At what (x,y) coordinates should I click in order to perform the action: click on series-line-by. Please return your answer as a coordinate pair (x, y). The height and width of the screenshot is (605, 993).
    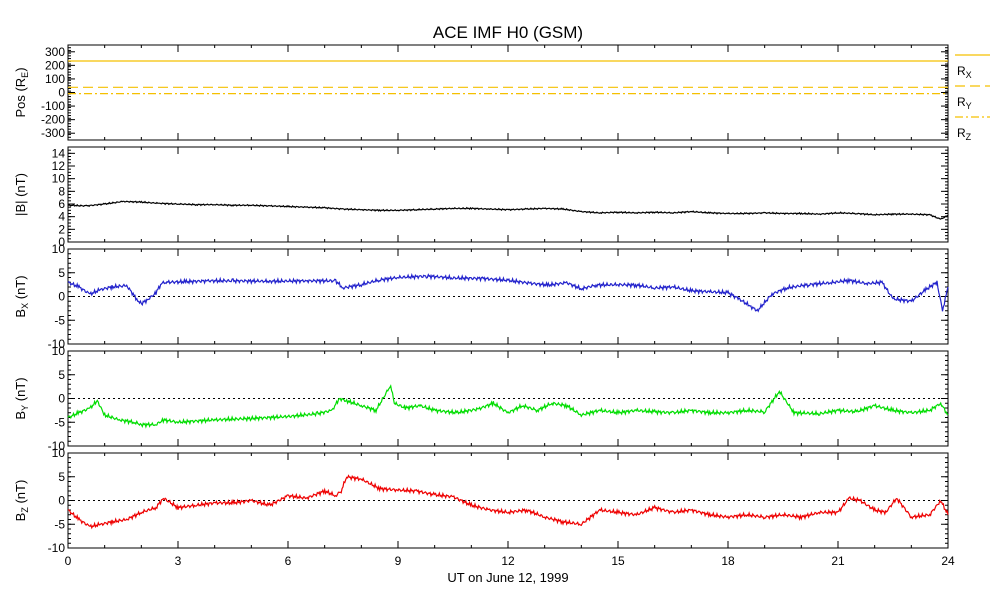
    Looking at the image, I should click on (508, 406).